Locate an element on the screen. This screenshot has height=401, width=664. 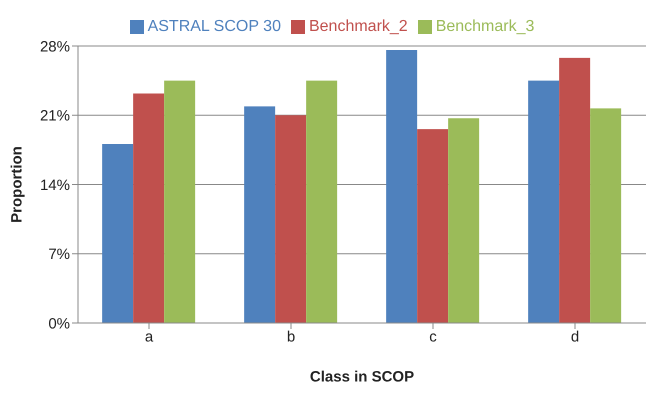
x-tick-label: c is located at coordinates (433, 337).